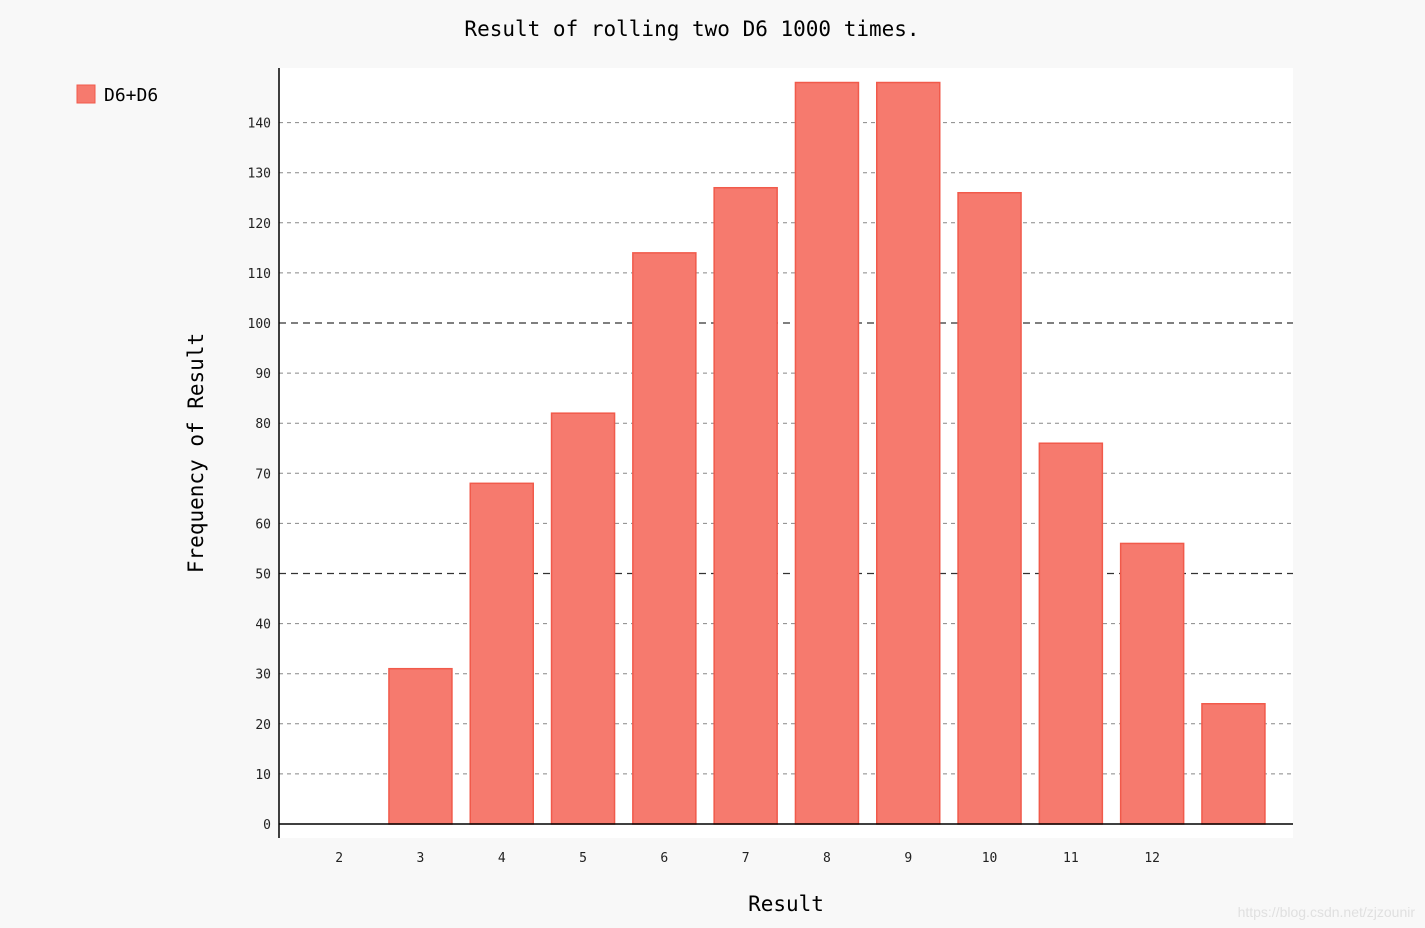  Describe the element at coordinates (263, 524) in the screenshot. I see `y-tick-label: 60` at that location.